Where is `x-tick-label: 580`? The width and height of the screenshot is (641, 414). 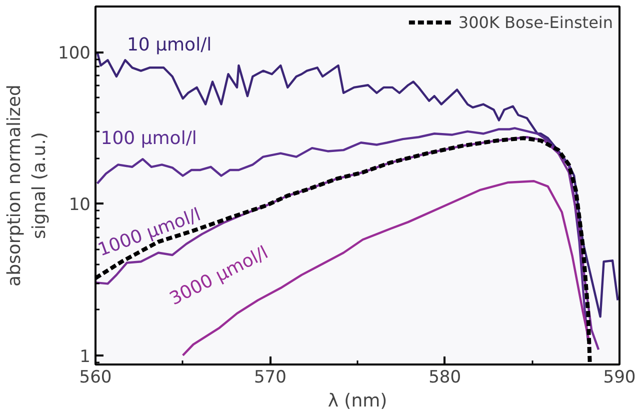
x-tick-label: 580 is located at coordinates (445, 378).